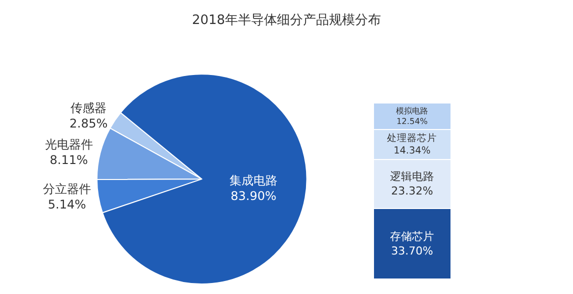 The width and height of the screenshot is (573, 294). What do you see at coordinates (412, 191) in the screenshot?
I see `data-label: 23.32%` at bounding box center [412, 191].